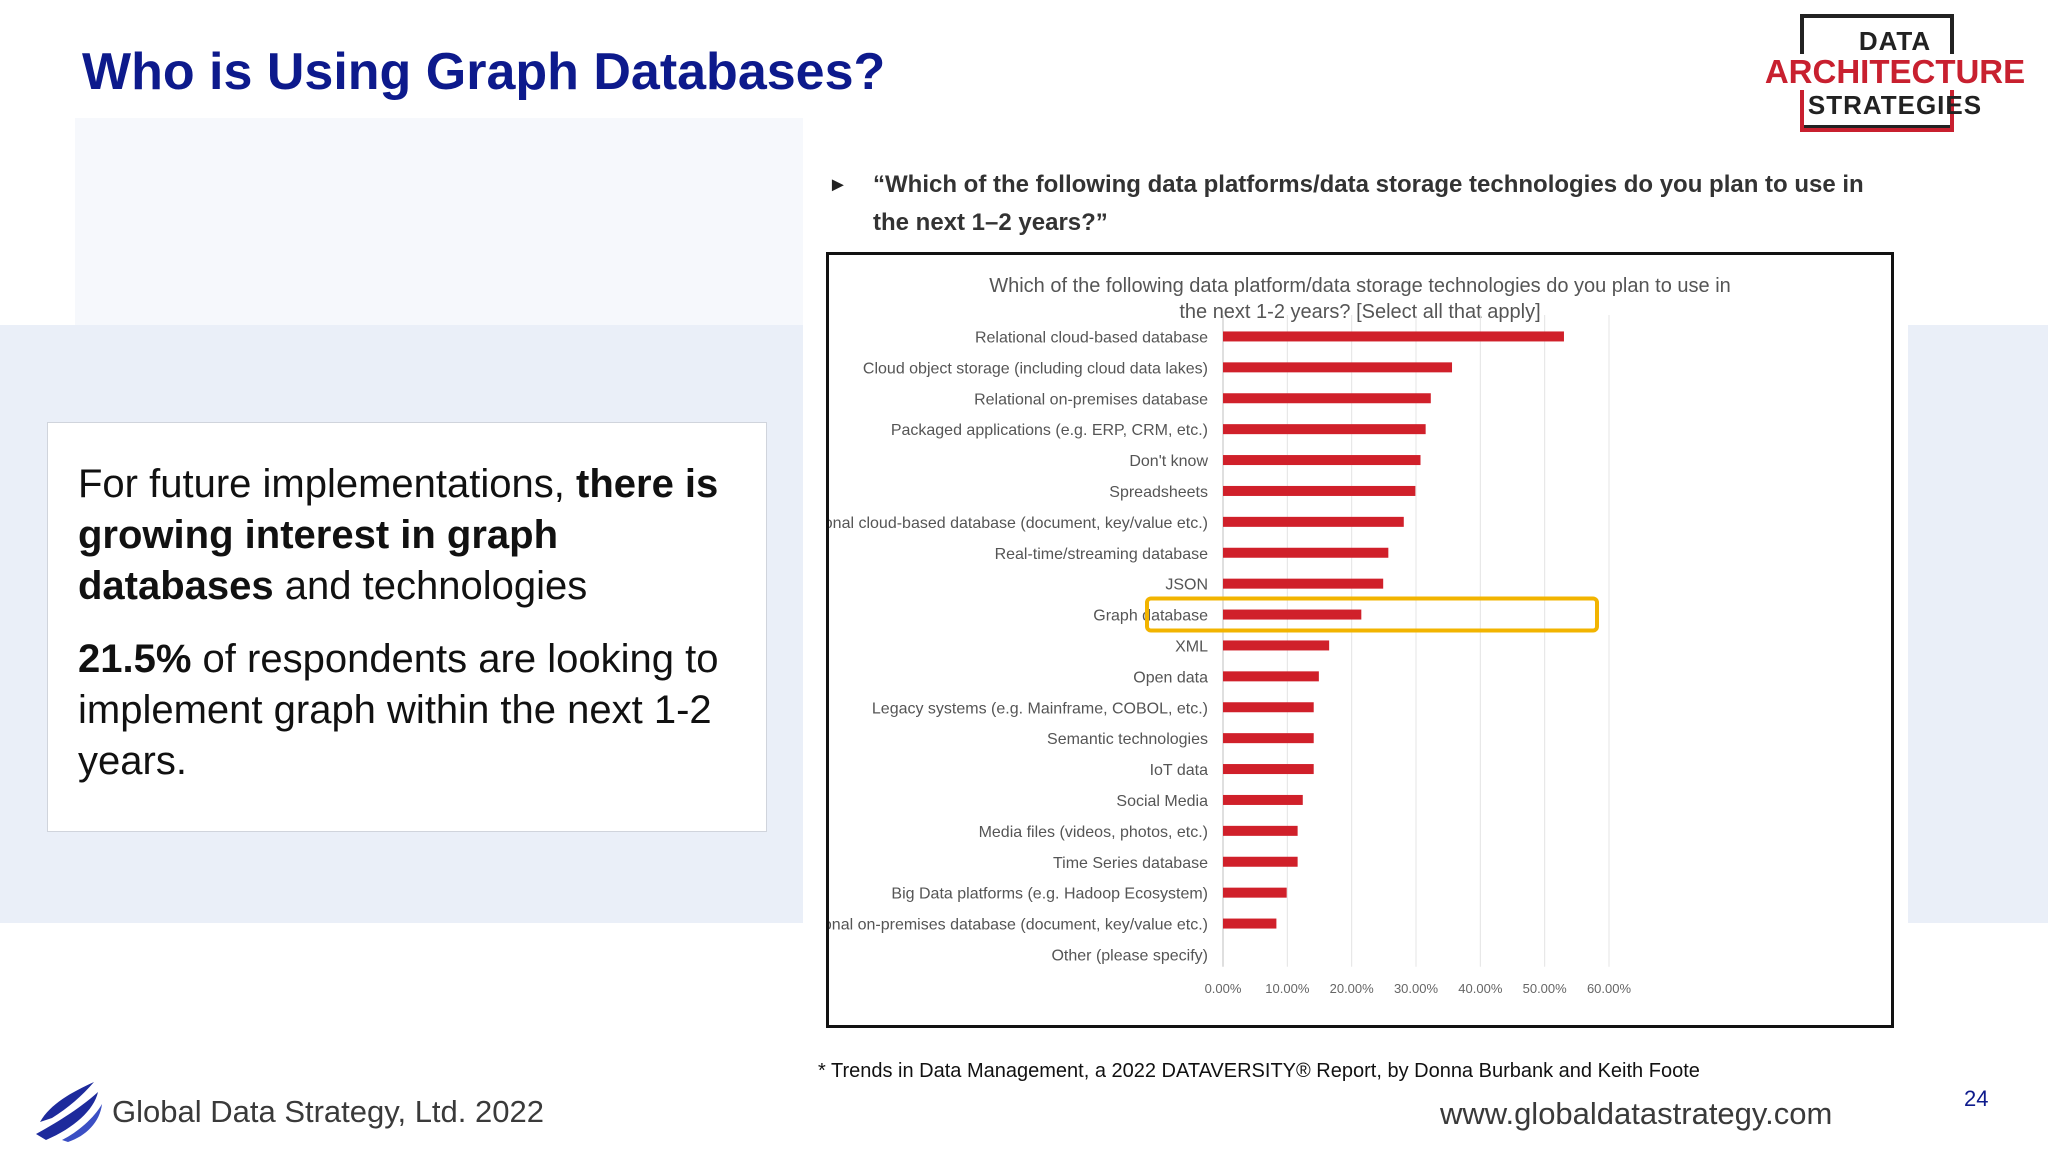 This screenshot has height=1152, width=2048. I want to click on category-label: Media files (videos, photos, etc.), so click(1093, 832).